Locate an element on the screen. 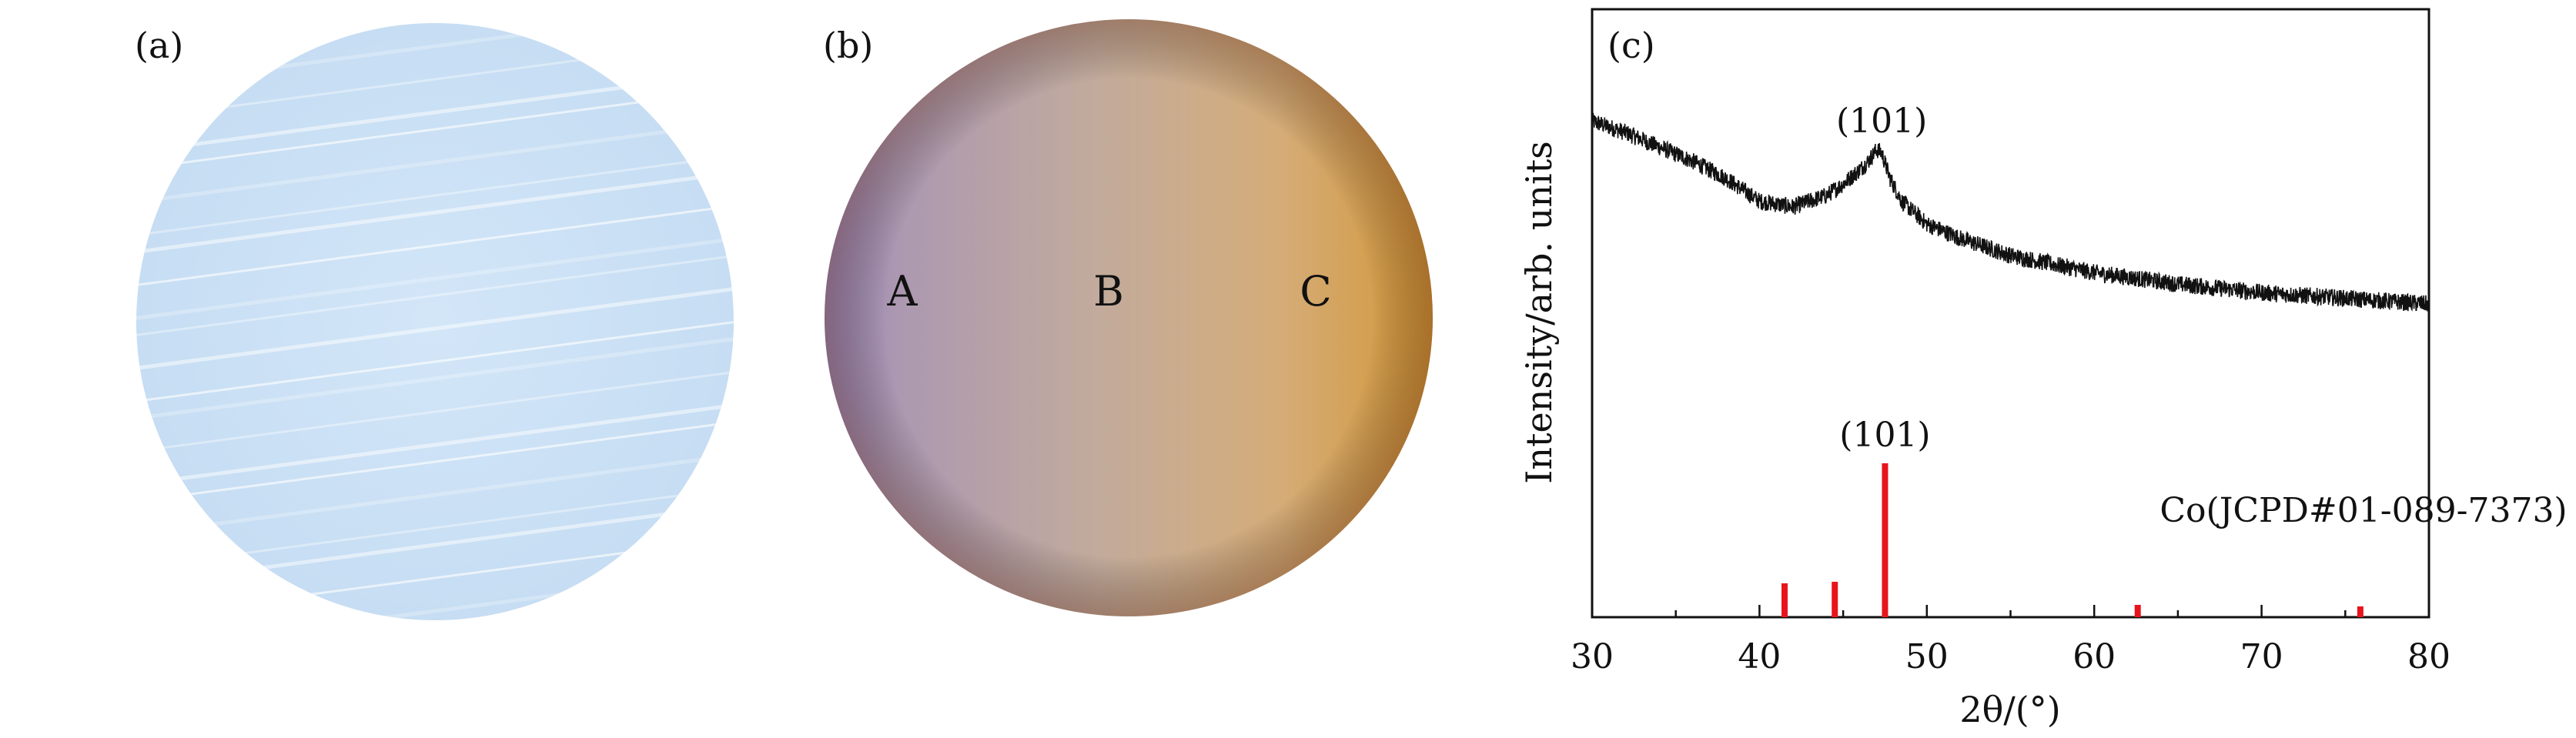 This screenshot has height=738, width=2576. x-axis-label: 2θ/(°) is located at coordinates (2010, 709).